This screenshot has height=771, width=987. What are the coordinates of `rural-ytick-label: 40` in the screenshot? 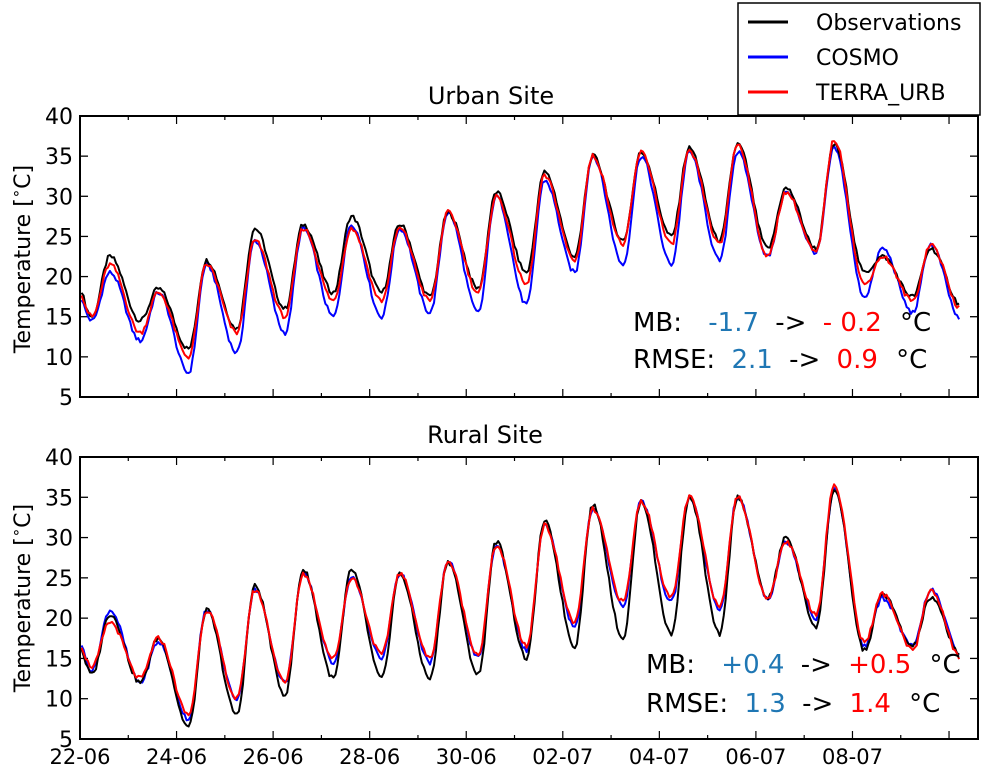 It's located at (59, 458).